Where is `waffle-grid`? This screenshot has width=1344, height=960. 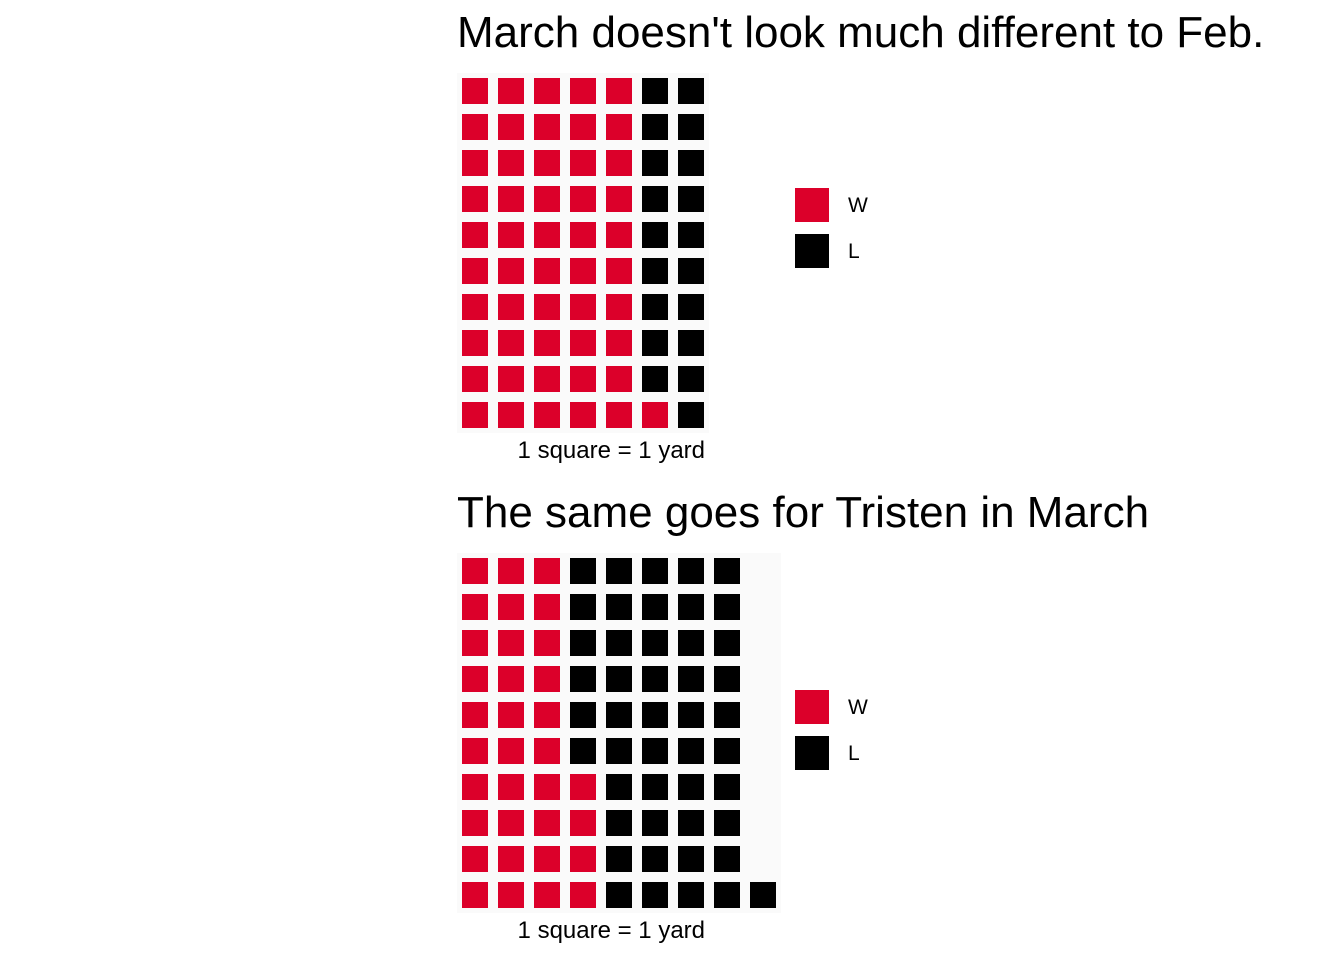
waffle-grid is located at coordinates (619, 733).